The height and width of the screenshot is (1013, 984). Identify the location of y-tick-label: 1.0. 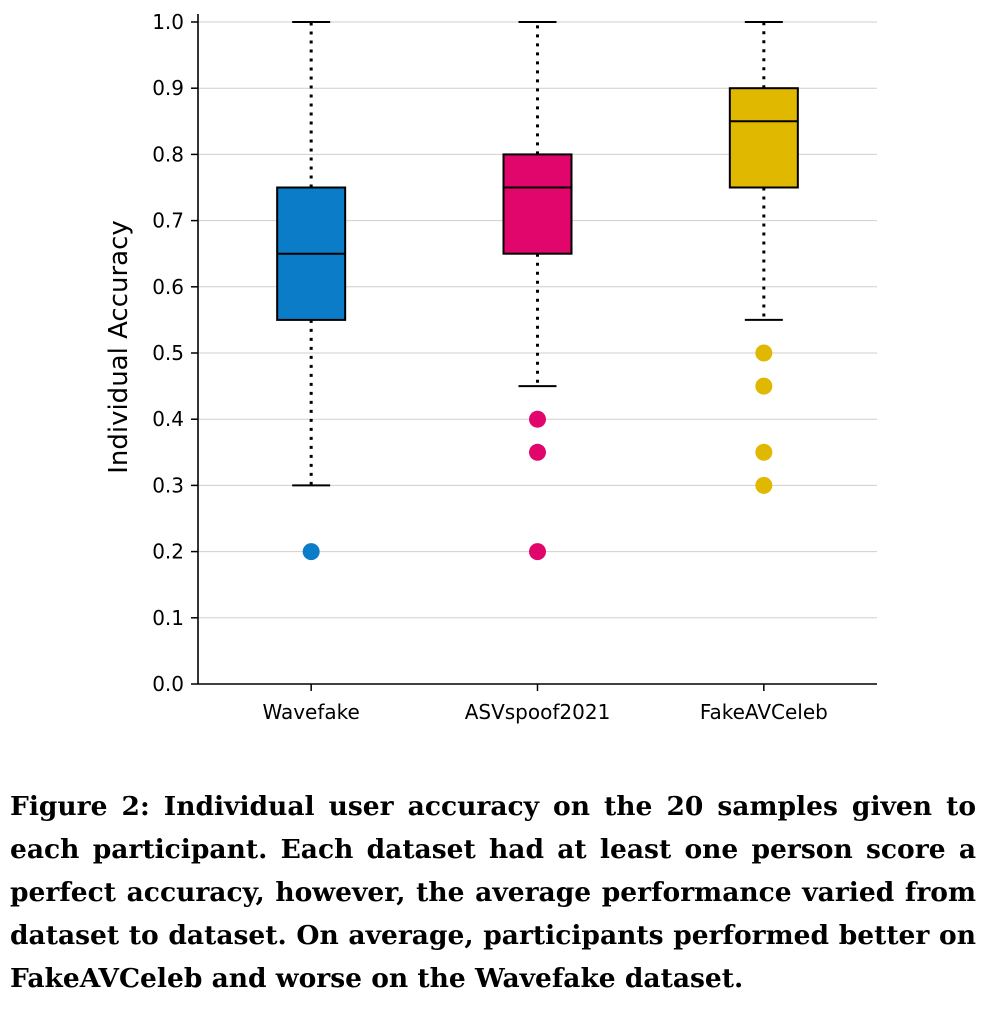
(168, 22).